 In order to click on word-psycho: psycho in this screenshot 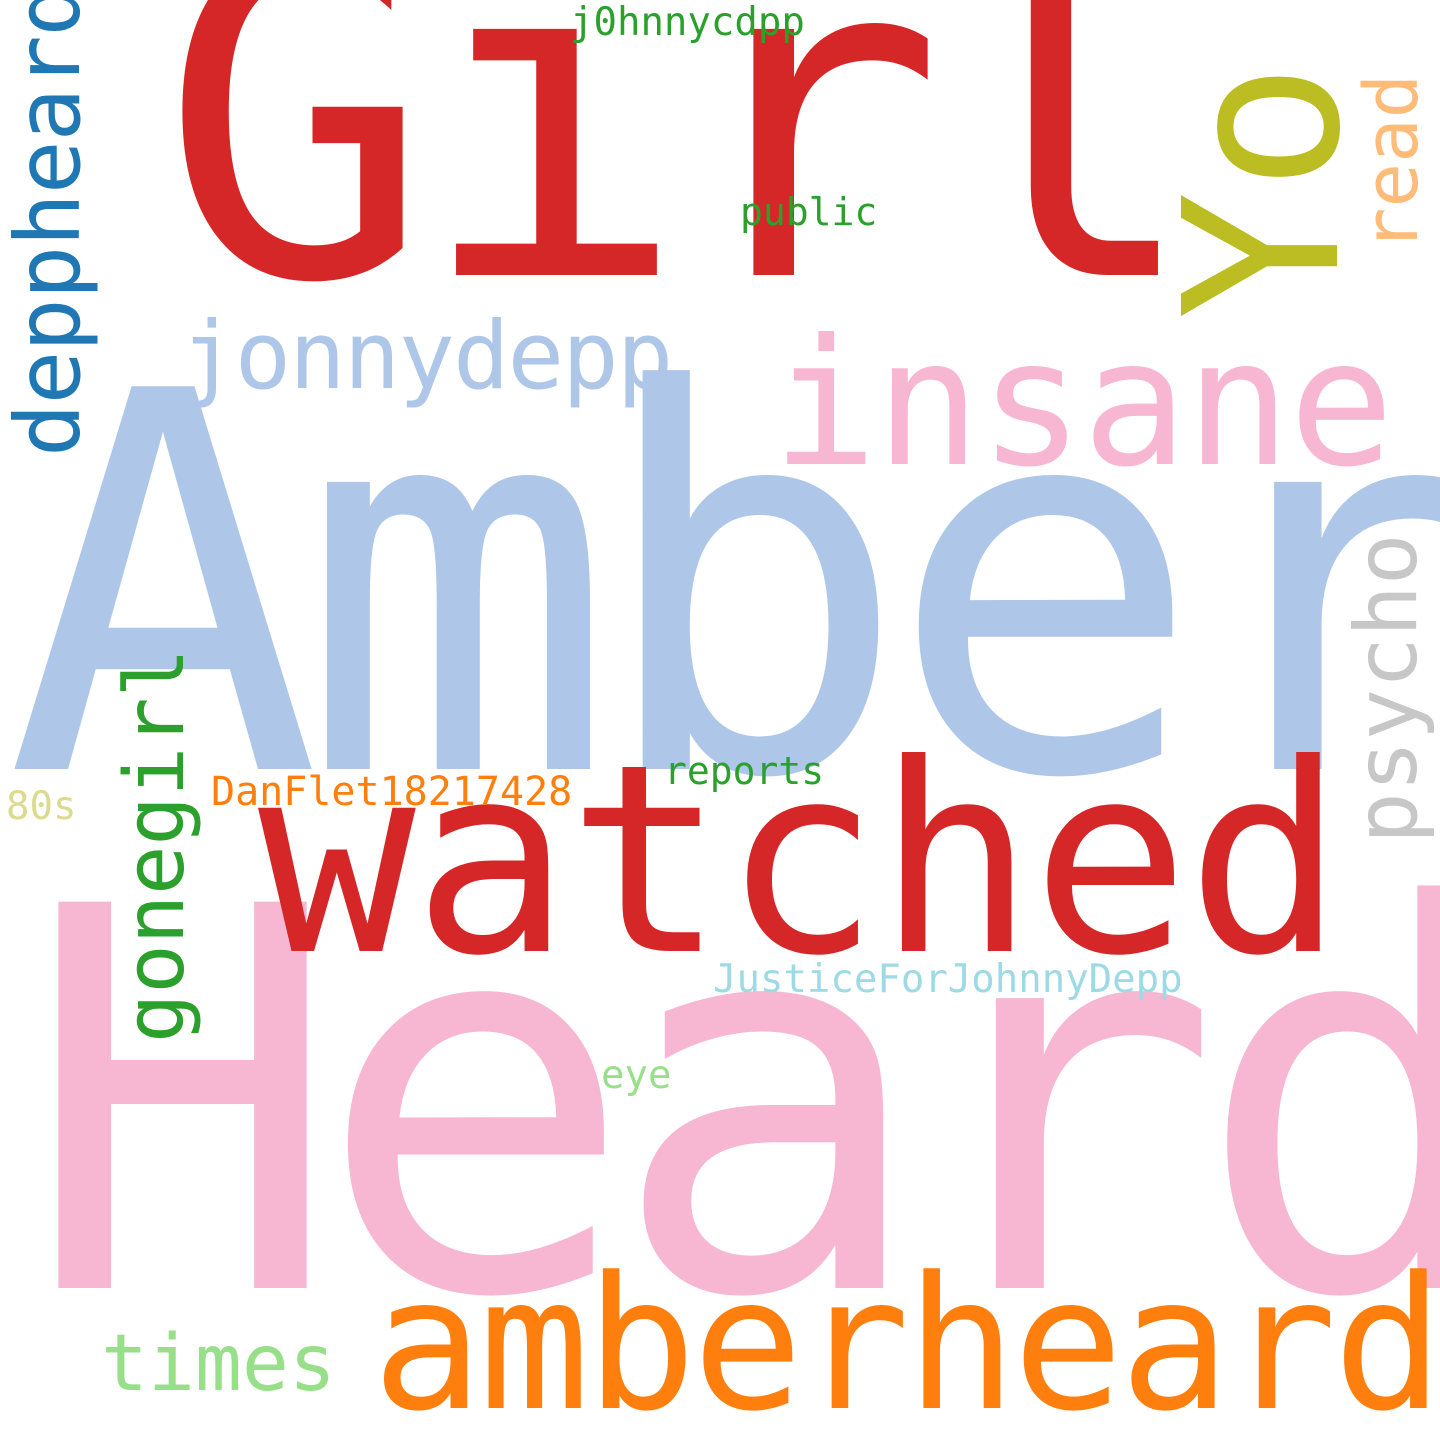, I will do `click(1387, 688)`.